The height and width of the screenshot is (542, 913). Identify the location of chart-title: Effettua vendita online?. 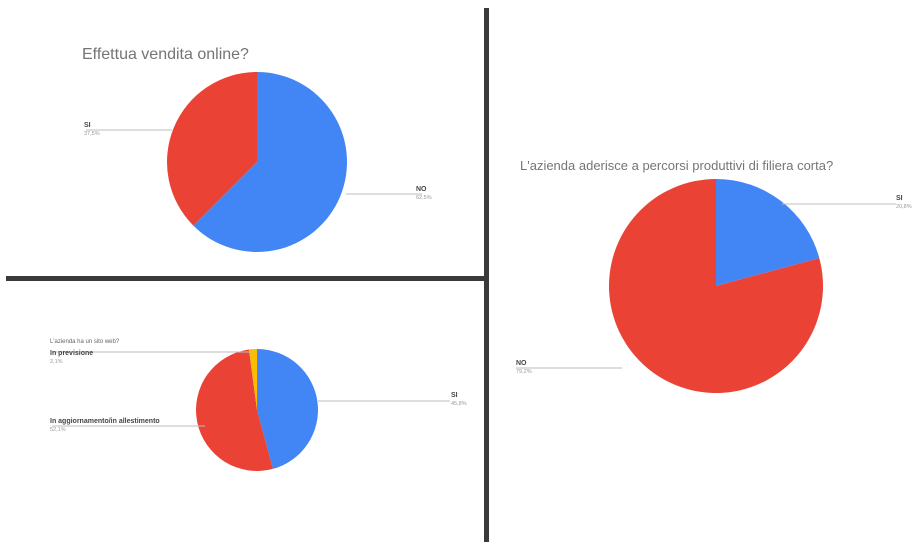
(165, 54).